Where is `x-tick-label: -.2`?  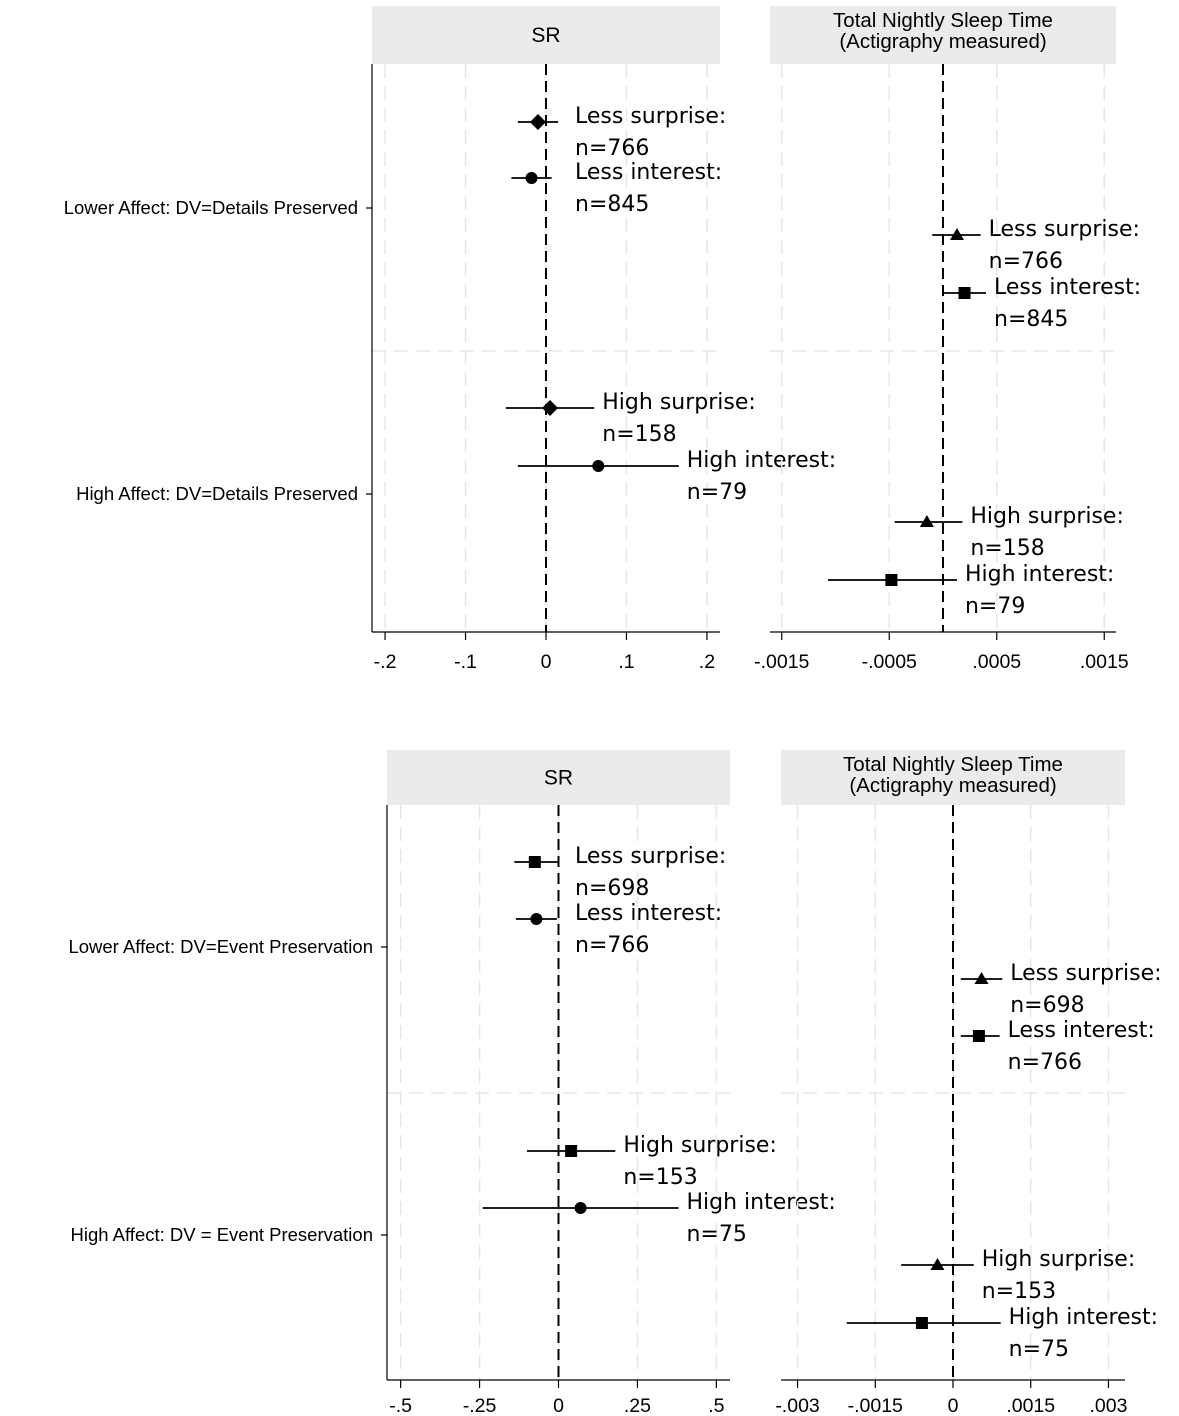 x-tick-label: -.2 is located at coordinates (385, 662).